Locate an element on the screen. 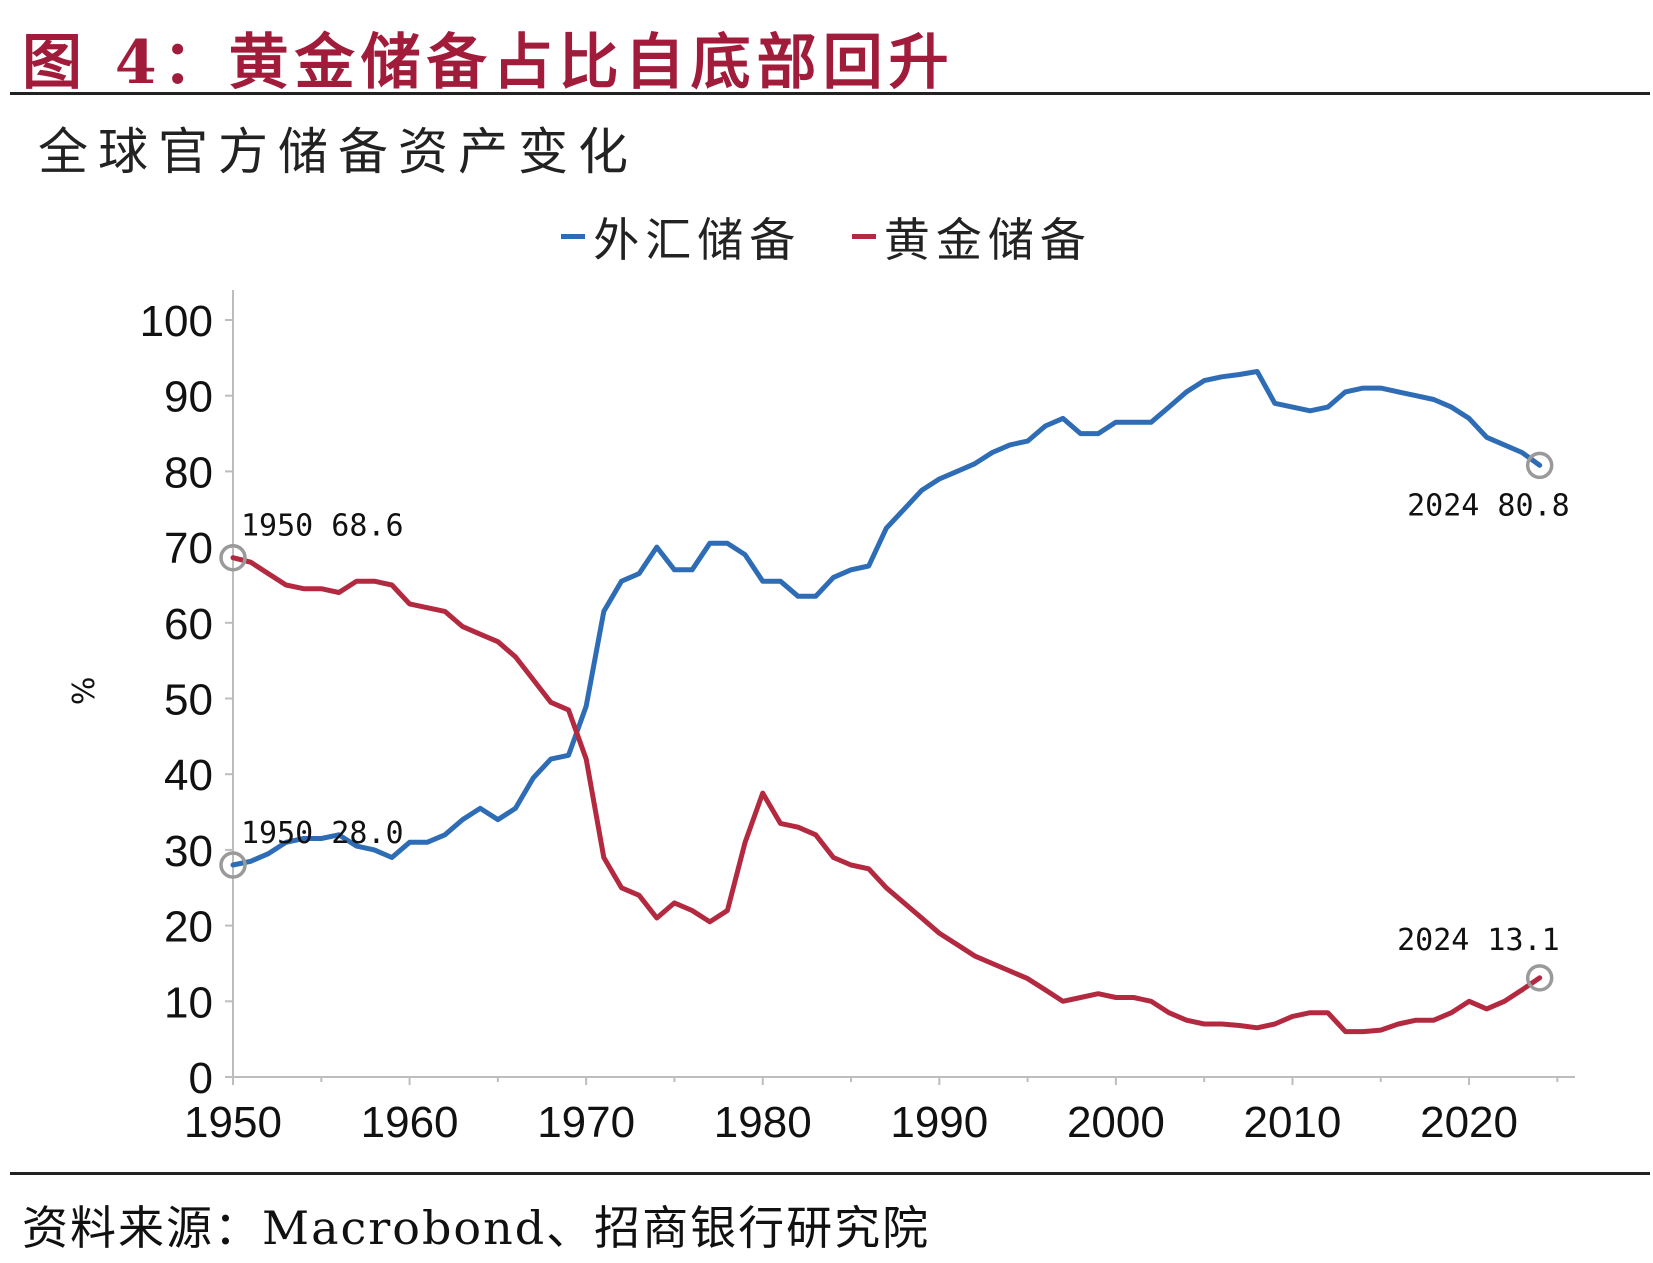  legend-swatch-fx is located at coordinates (573, 236).